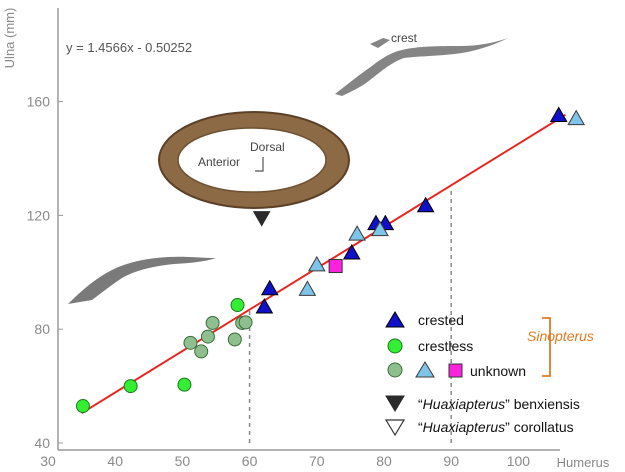  Describe the element at coordinates (496, 427) in the screenshot. I see `legend-corollatus-label: “Huaxiapterus” corollatus` at that location.